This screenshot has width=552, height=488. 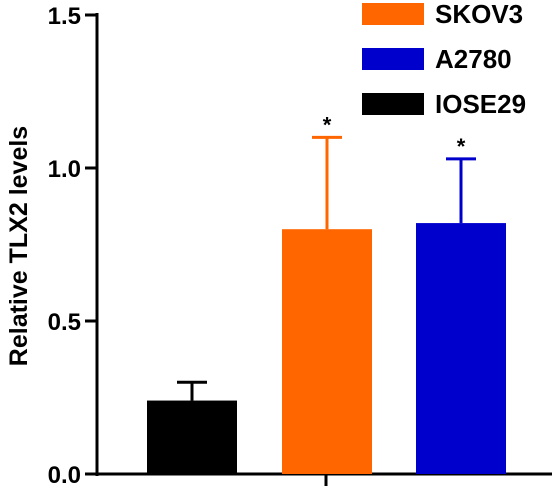 I want to click on y-tick-label: 1.0, so click(x=64, y=169).